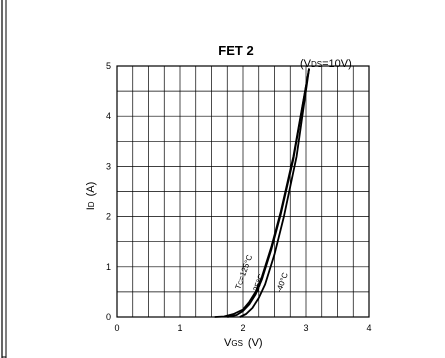  What do you see at coordinates (246, 267) in the screenshot?
I see `curve-label-125c-rest: =125°C` at bounding box center [246, 267].